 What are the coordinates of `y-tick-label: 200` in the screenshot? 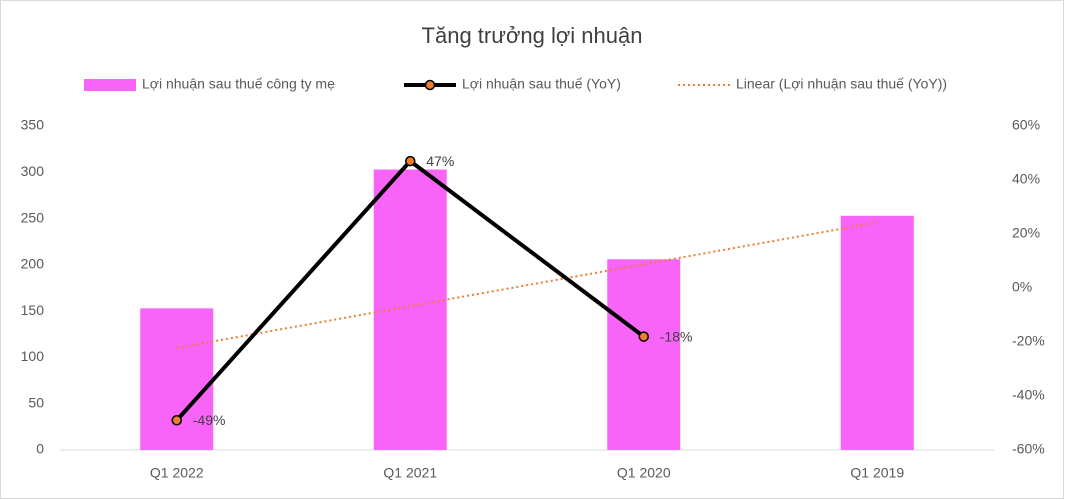 It's located at (33, 264).